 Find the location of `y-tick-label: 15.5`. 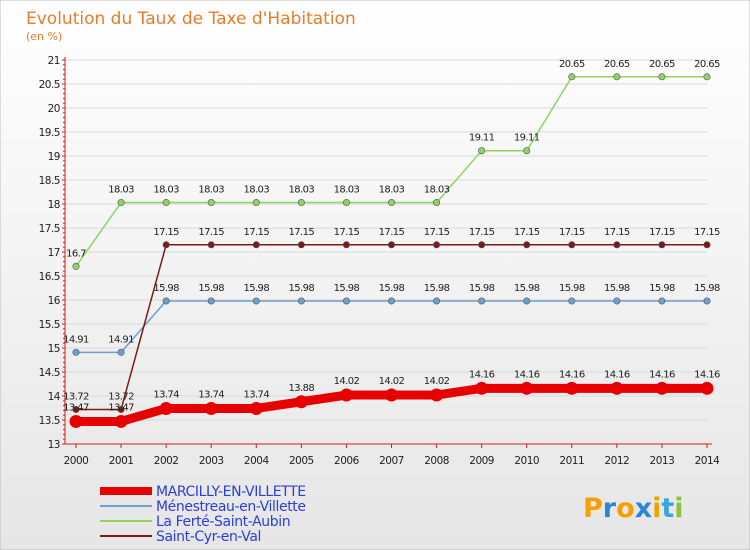

y-tick-label: 15.5 is located at coordinates (49, 325).